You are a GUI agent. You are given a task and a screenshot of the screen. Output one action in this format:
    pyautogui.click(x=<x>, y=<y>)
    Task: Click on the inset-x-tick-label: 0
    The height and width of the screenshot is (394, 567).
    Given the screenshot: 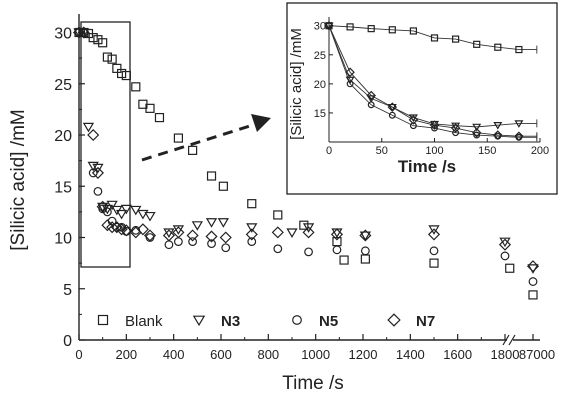 What is the action you would take?
    pyautogui.click(x=329, y=151)
    